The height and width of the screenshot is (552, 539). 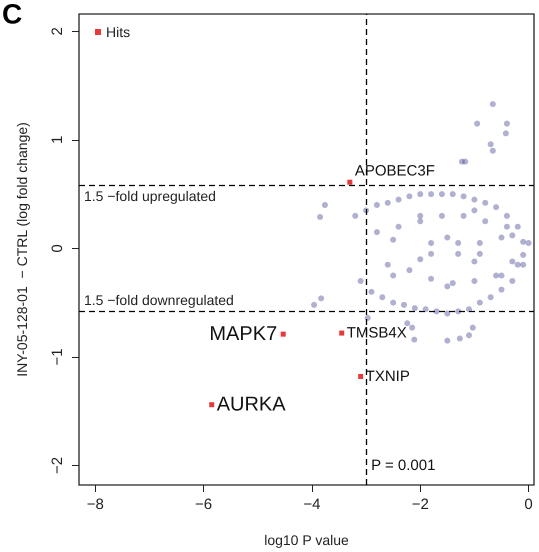 I want to click on annotation: TMSB4X, so click(x=376, y=333).